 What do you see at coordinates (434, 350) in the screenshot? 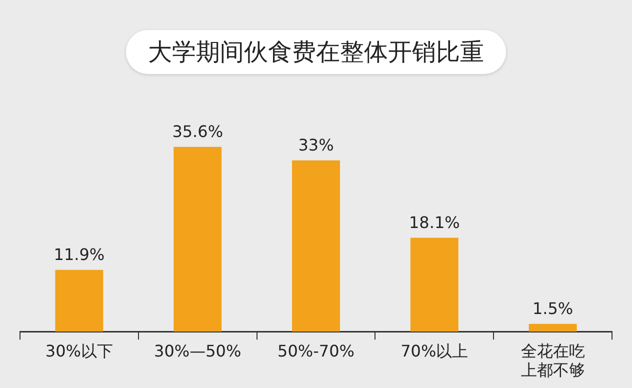
I see `x-tick-label: 70%以上` at bounding box center [434, 350].